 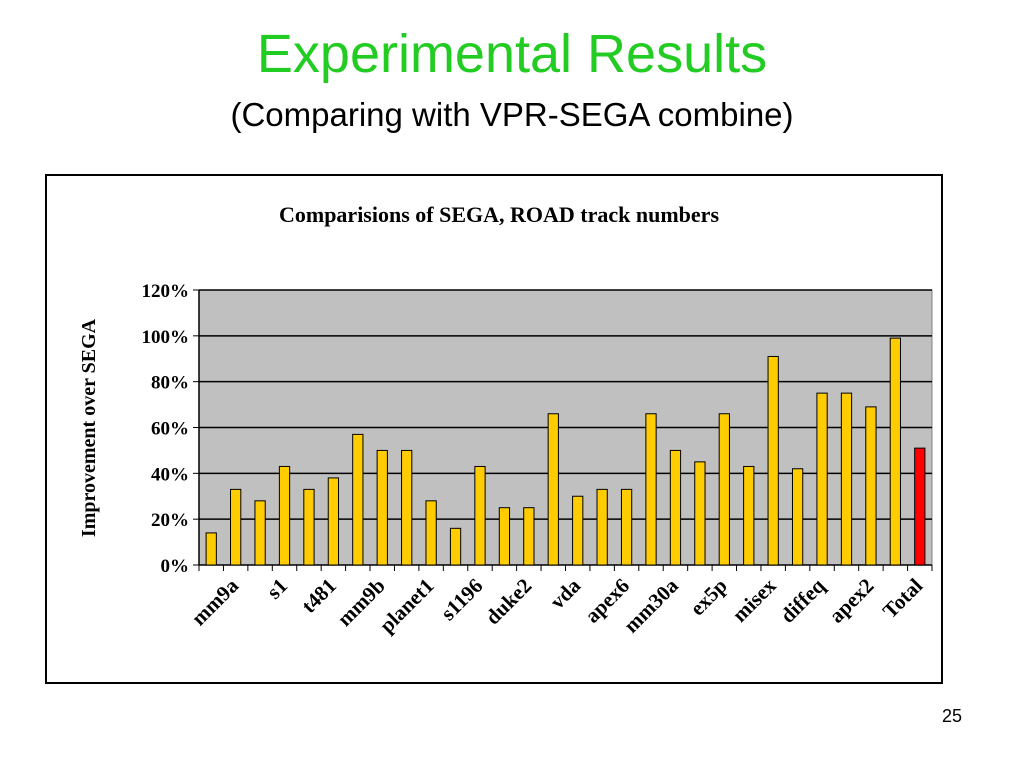 I want to click on x-tick-label: s1, so click(x=277, y=589).